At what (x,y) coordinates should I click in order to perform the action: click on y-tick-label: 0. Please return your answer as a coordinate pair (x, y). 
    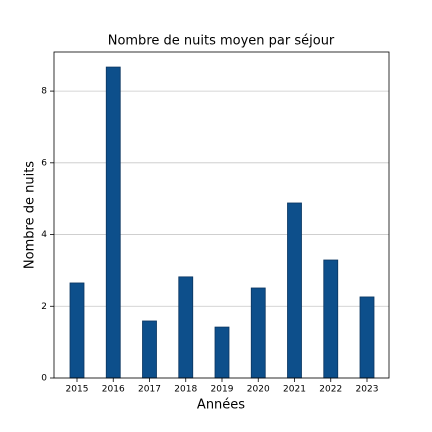
    Looking at the image, I should click on (44, 379).